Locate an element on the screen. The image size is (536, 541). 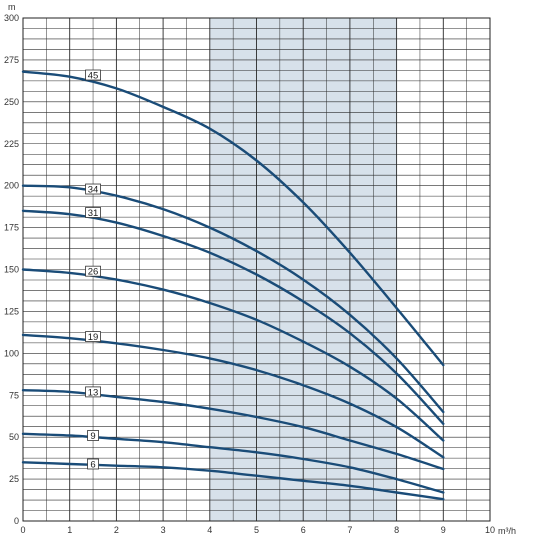
y-tick-label: 275 is located at coordinates (11, 60).